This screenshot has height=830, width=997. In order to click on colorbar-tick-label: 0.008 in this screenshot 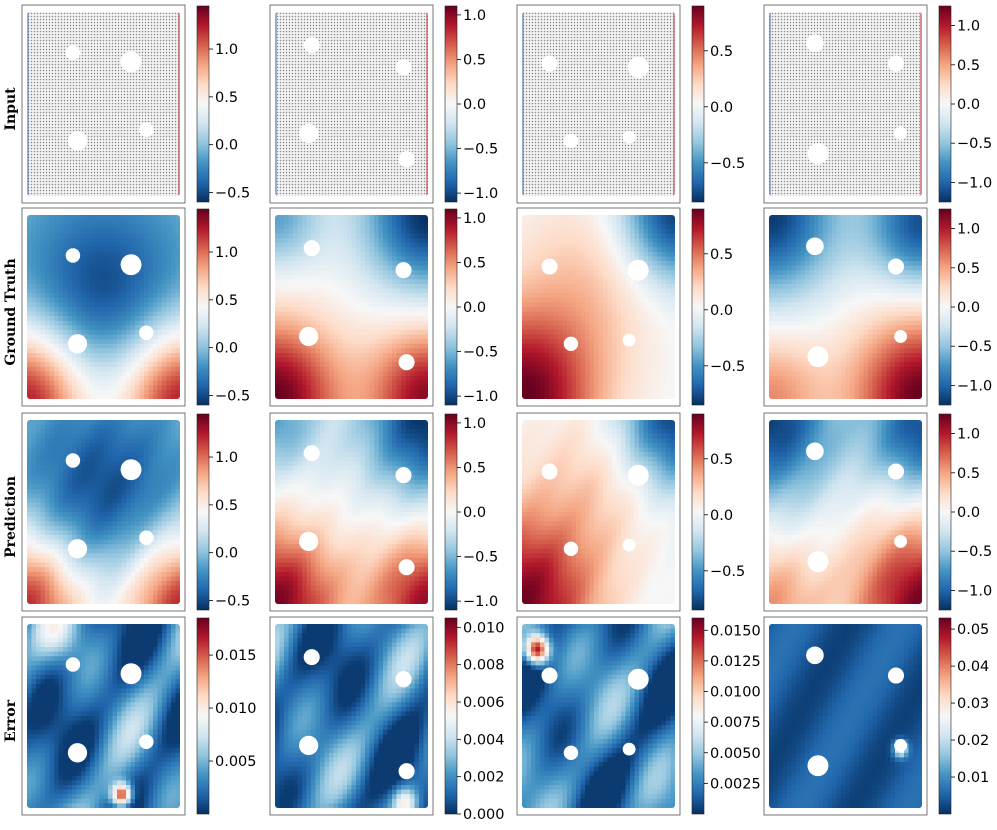, I will do `click(484, 666)`.